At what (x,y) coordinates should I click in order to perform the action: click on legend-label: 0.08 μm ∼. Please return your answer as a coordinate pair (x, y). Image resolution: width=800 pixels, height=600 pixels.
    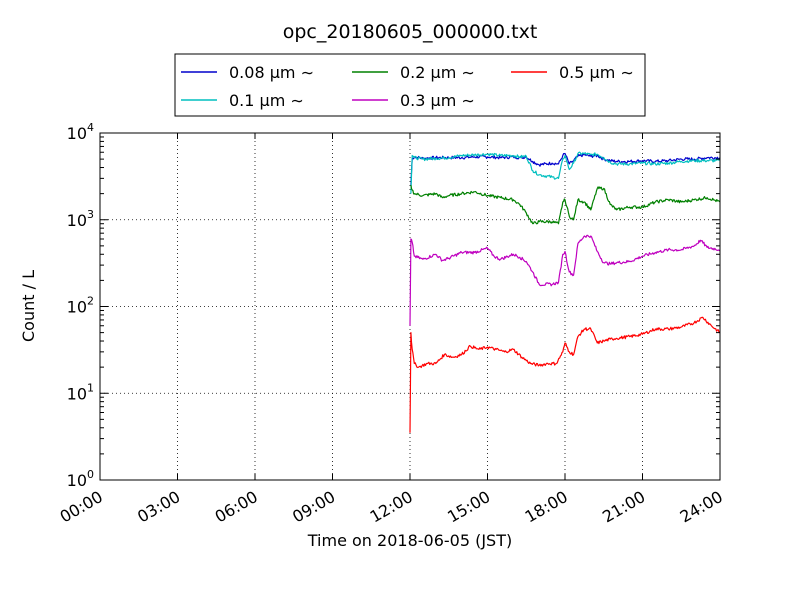
    Looking at the image, I should click on (271, 72).